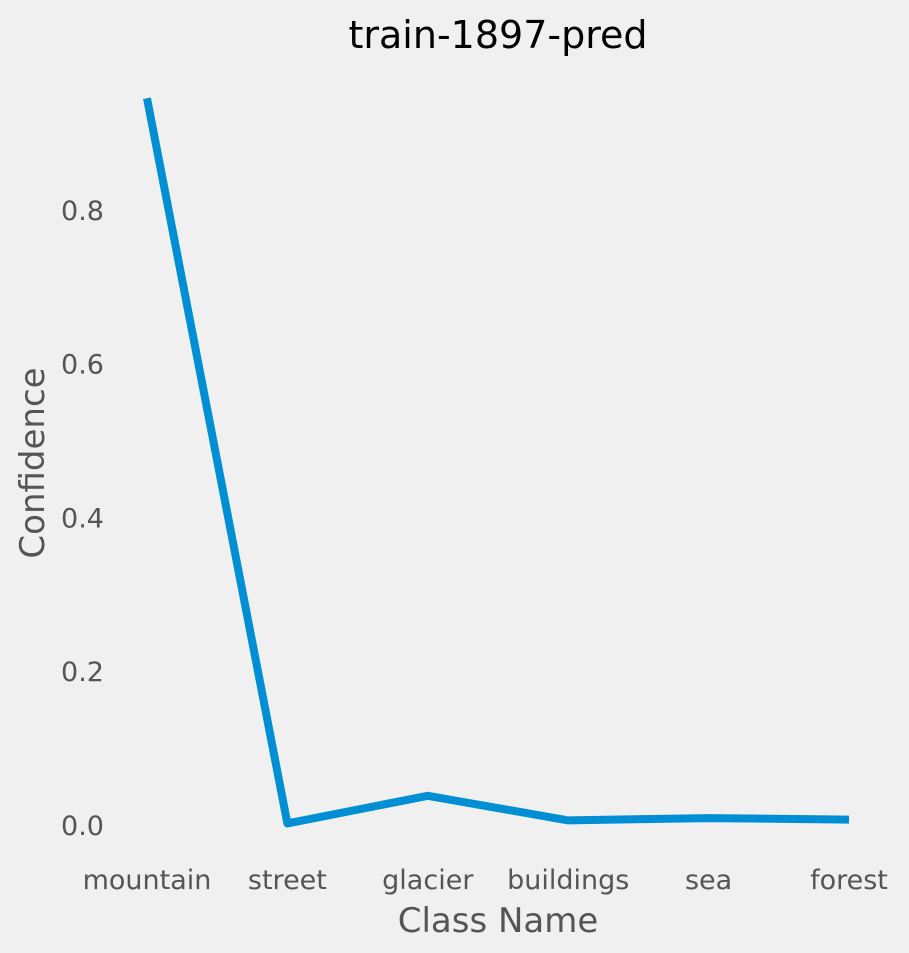 Image resolution: width=909 pixels, height=953 pixels. What do you see at coordinates (33, 462) in the screenshot?
I see `y-axis-label: Confidence` at bounding box center [33, 462].